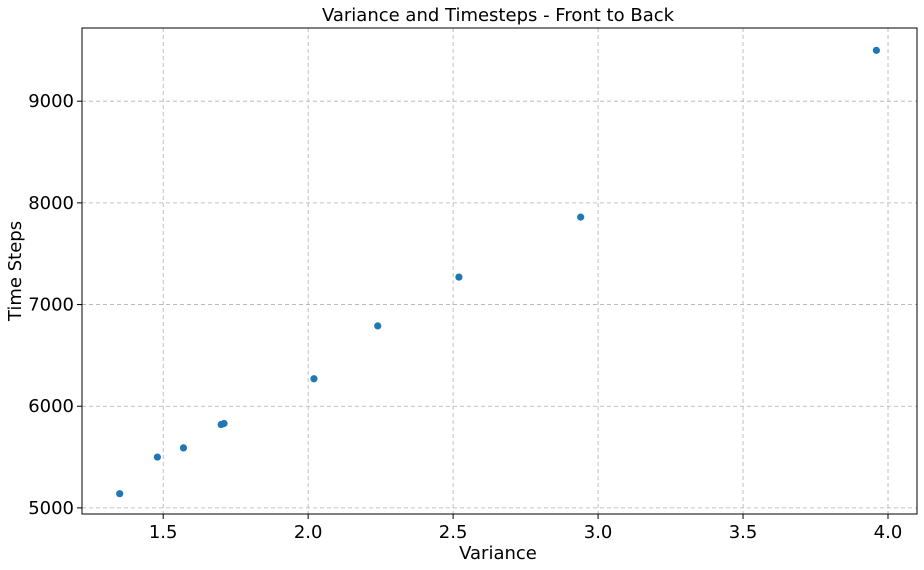 The height and width of the screenshot is (570, 924). I want to click on x-tick-label: 3.5, so click(743, 532).